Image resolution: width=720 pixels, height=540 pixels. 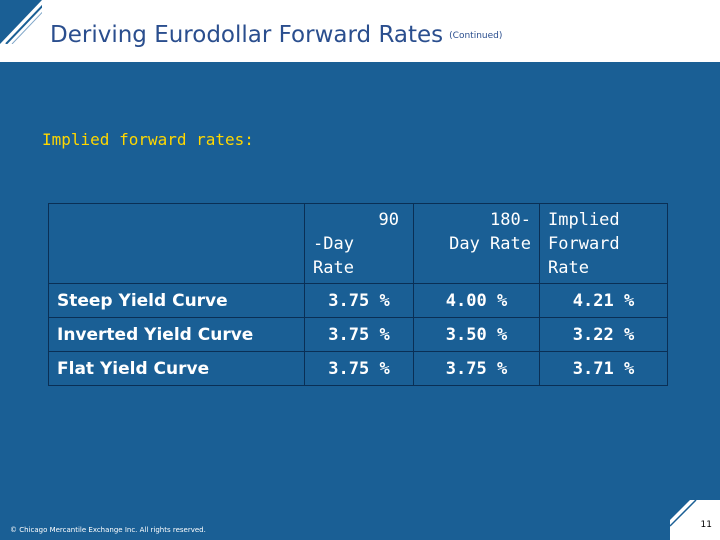 I want to click on row-label: Inverted Yield Curve, so click(x=176, y=334).